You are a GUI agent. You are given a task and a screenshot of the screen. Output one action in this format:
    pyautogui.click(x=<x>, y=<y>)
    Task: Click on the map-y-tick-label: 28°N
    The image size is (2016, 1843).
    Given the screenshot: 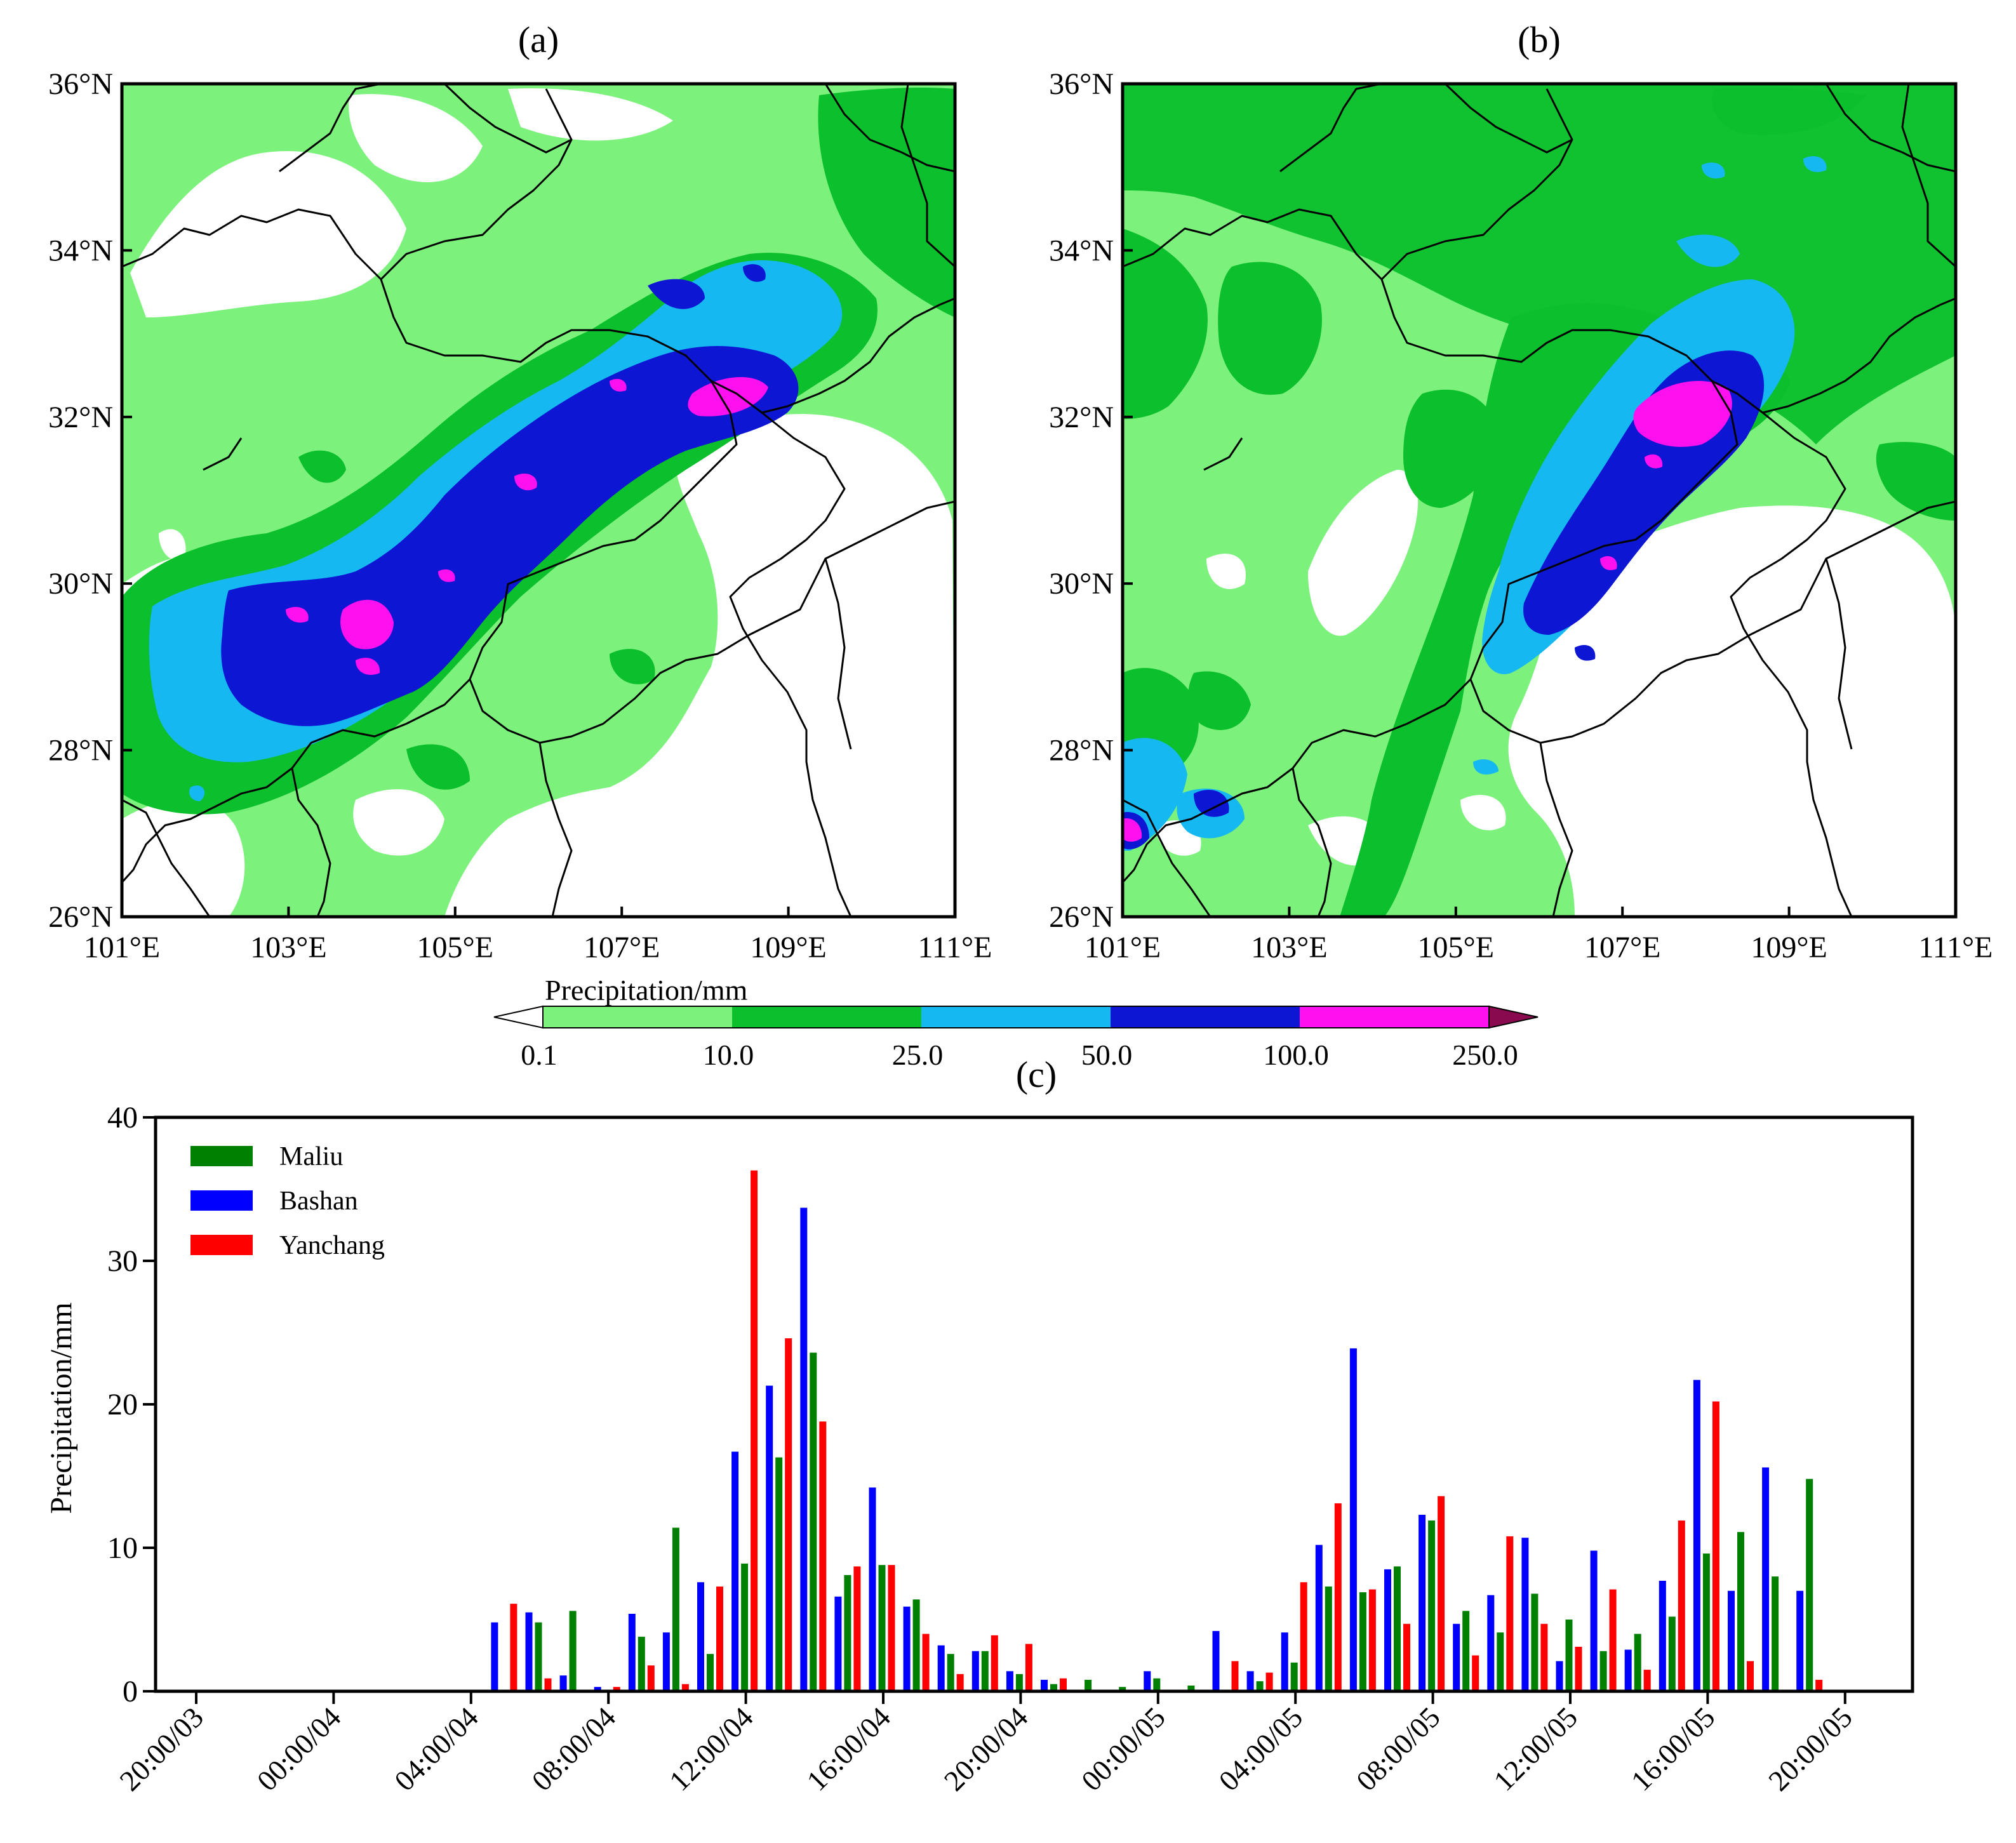 What is the action you would take?
    pyautogui.click(x=1081, y=751)
    